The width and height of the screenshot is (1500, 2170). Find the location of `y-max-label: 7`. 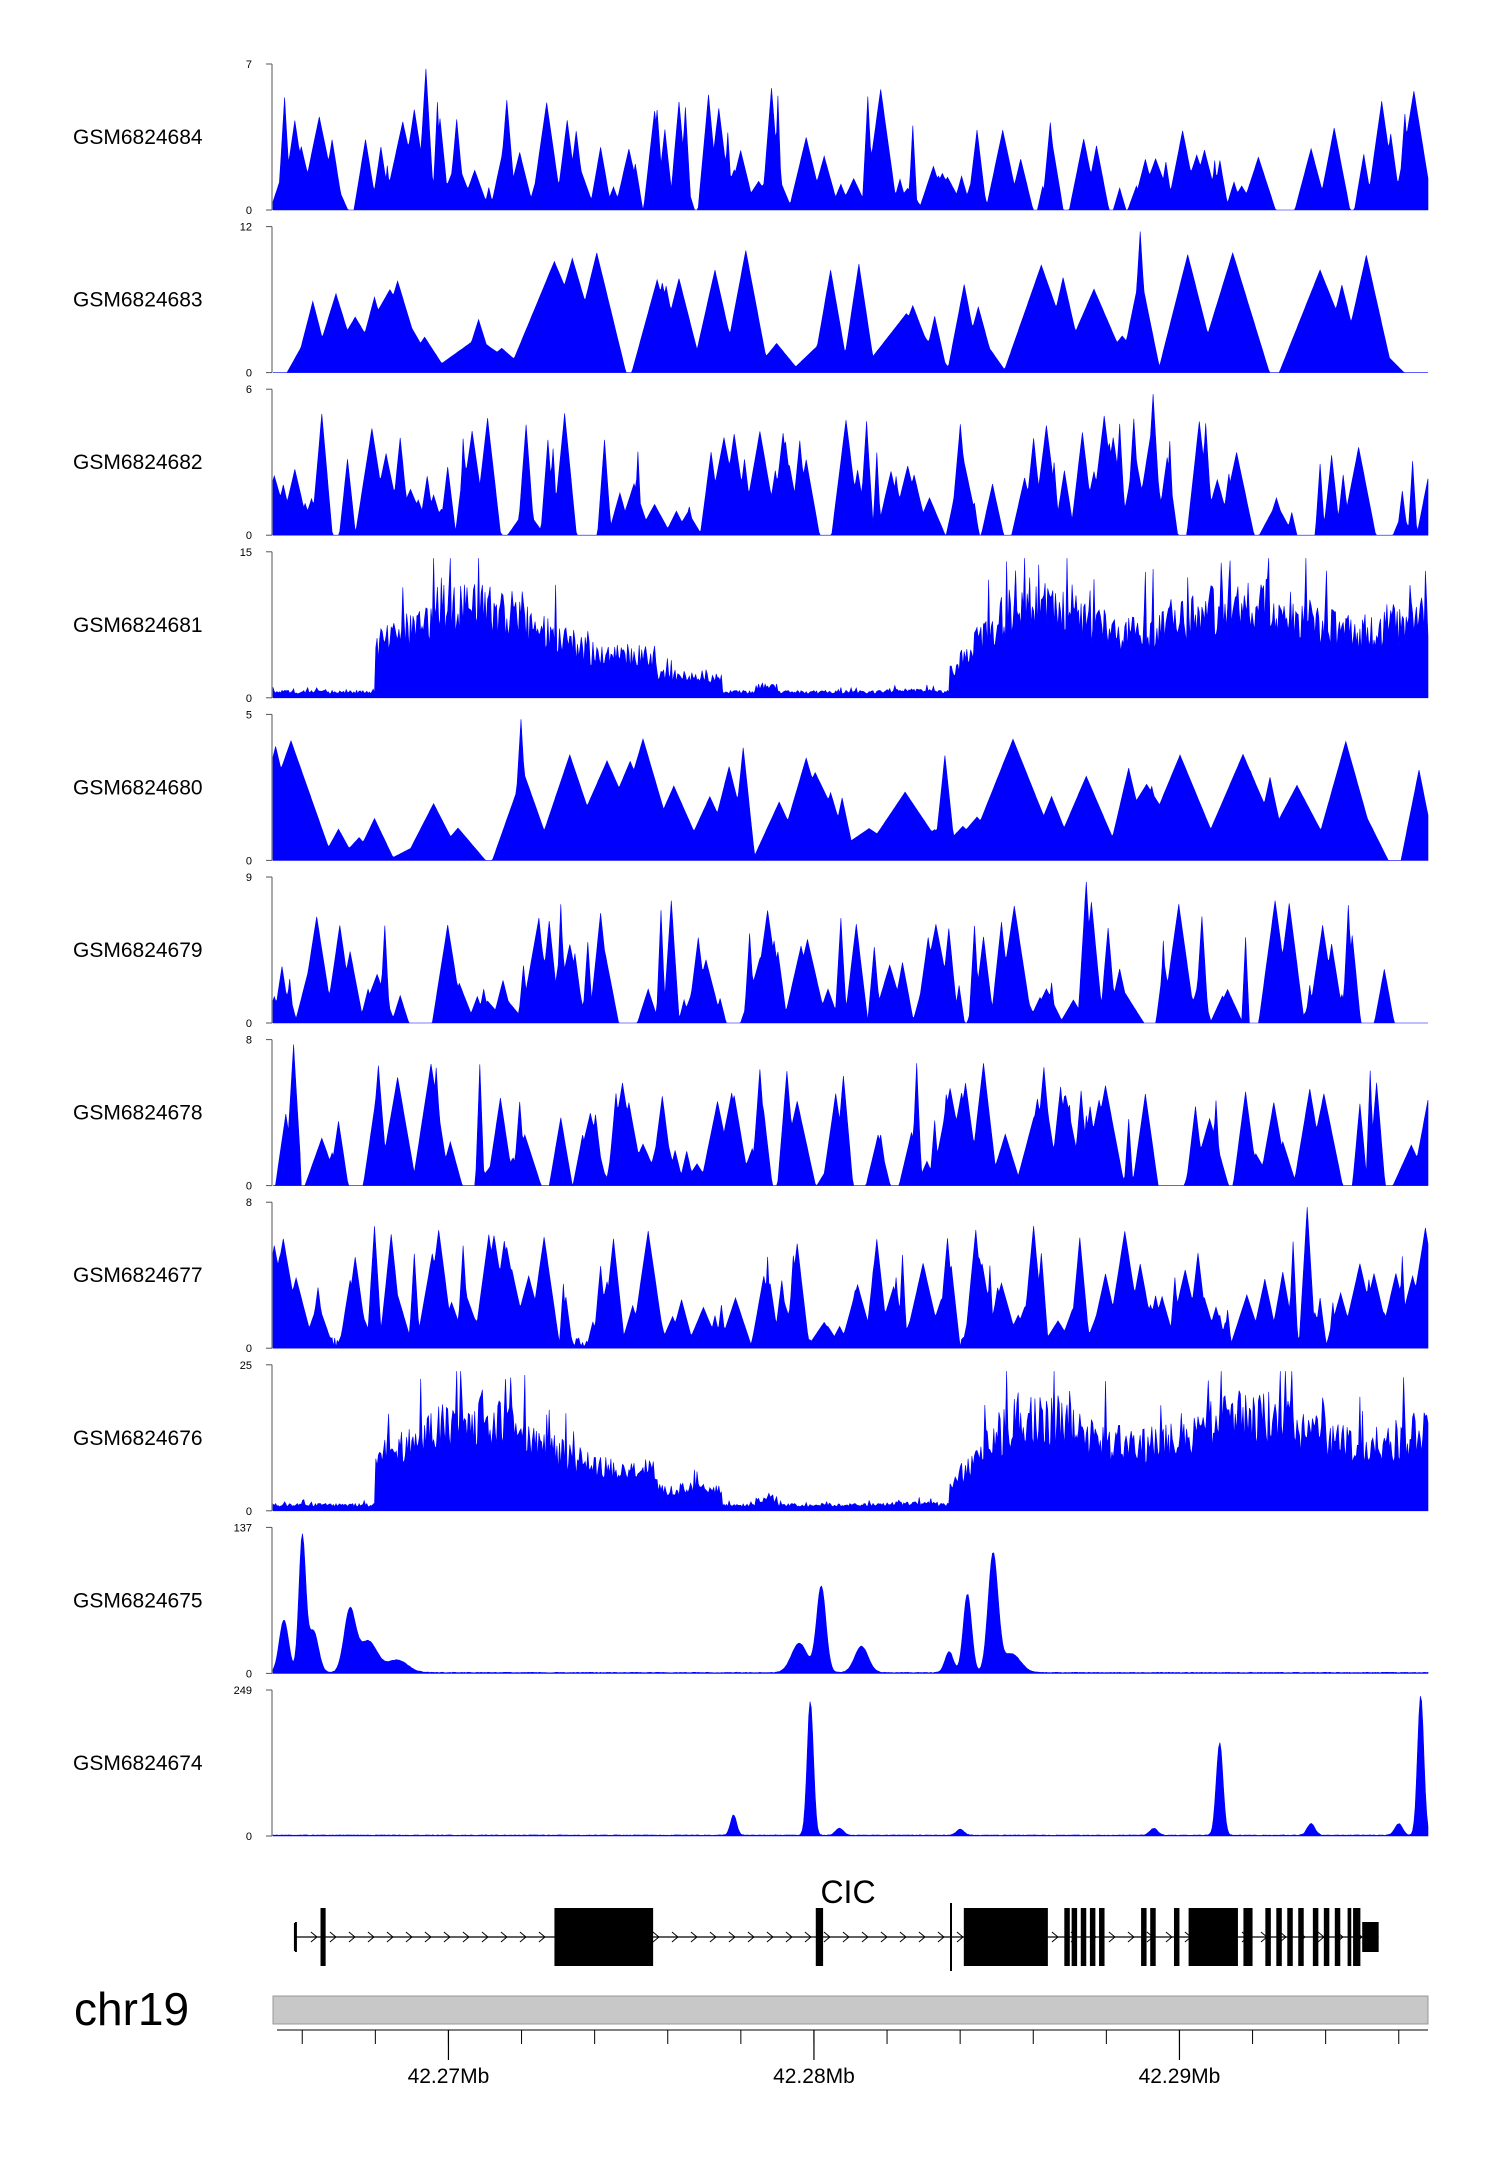

y-max-label: 7 is located at coordinates (249, 65).